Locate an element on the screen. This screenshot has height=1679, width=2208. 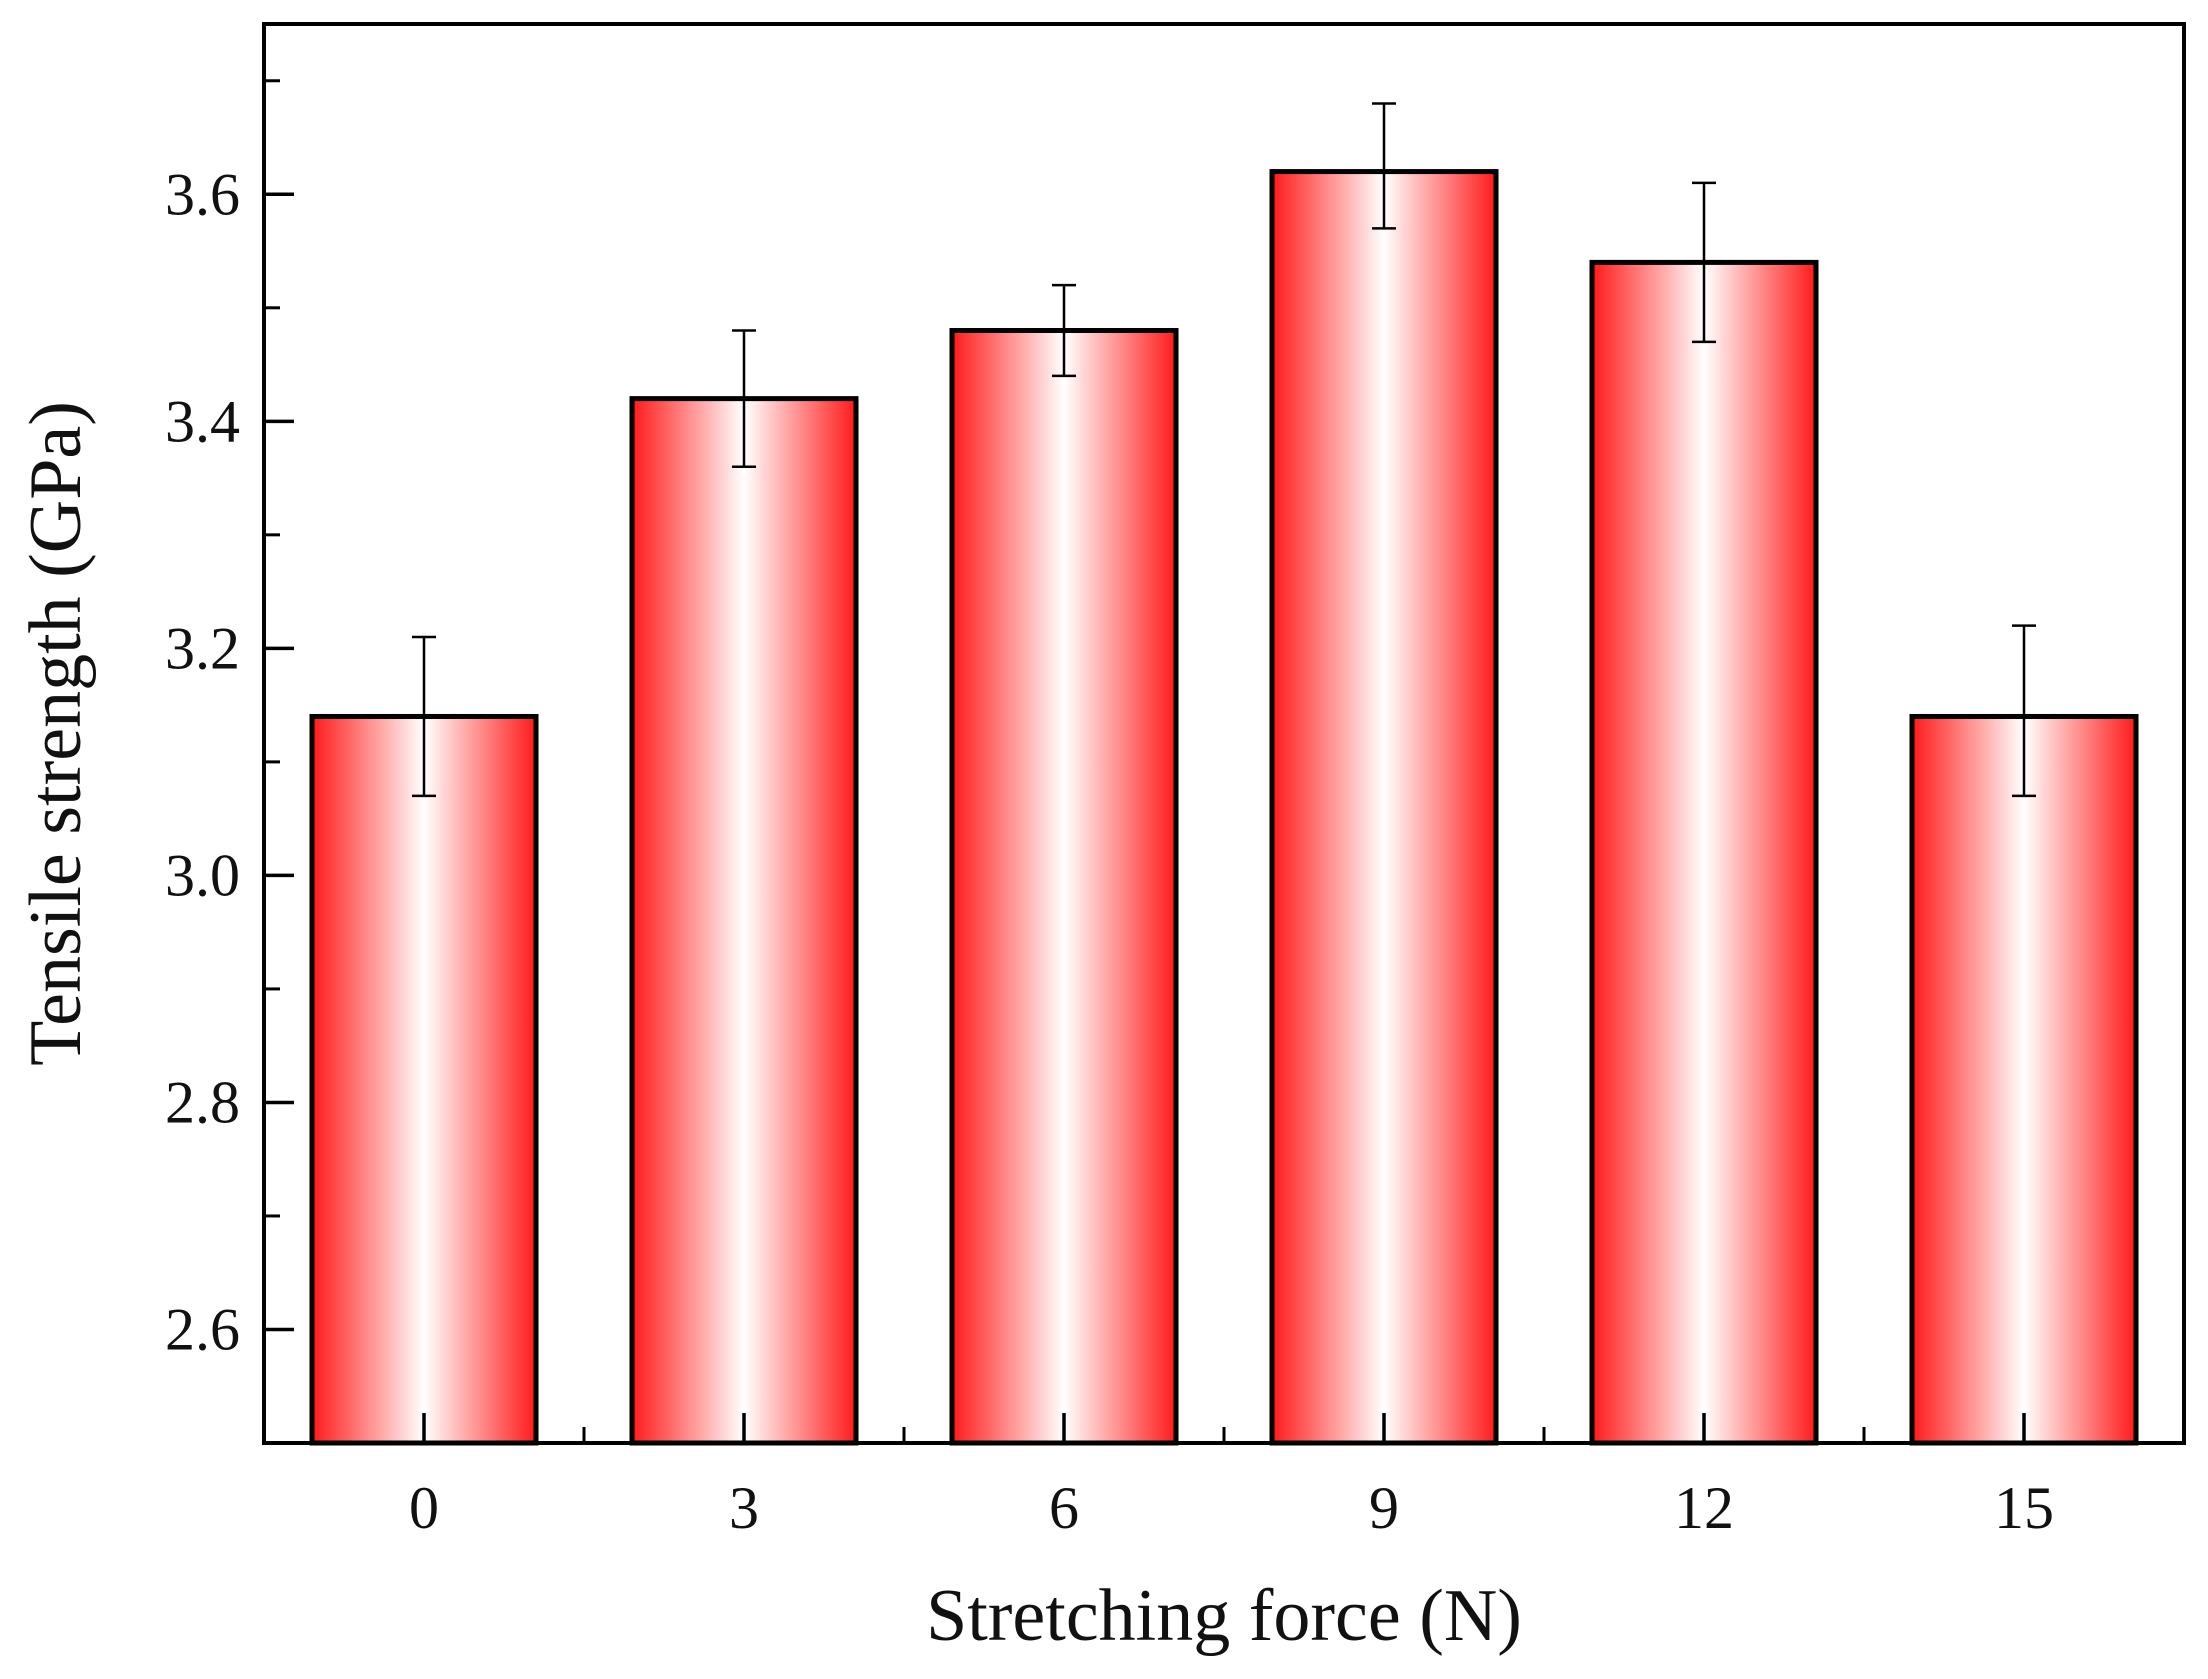
y-axis-ticks is located at coordinates (279, 762).